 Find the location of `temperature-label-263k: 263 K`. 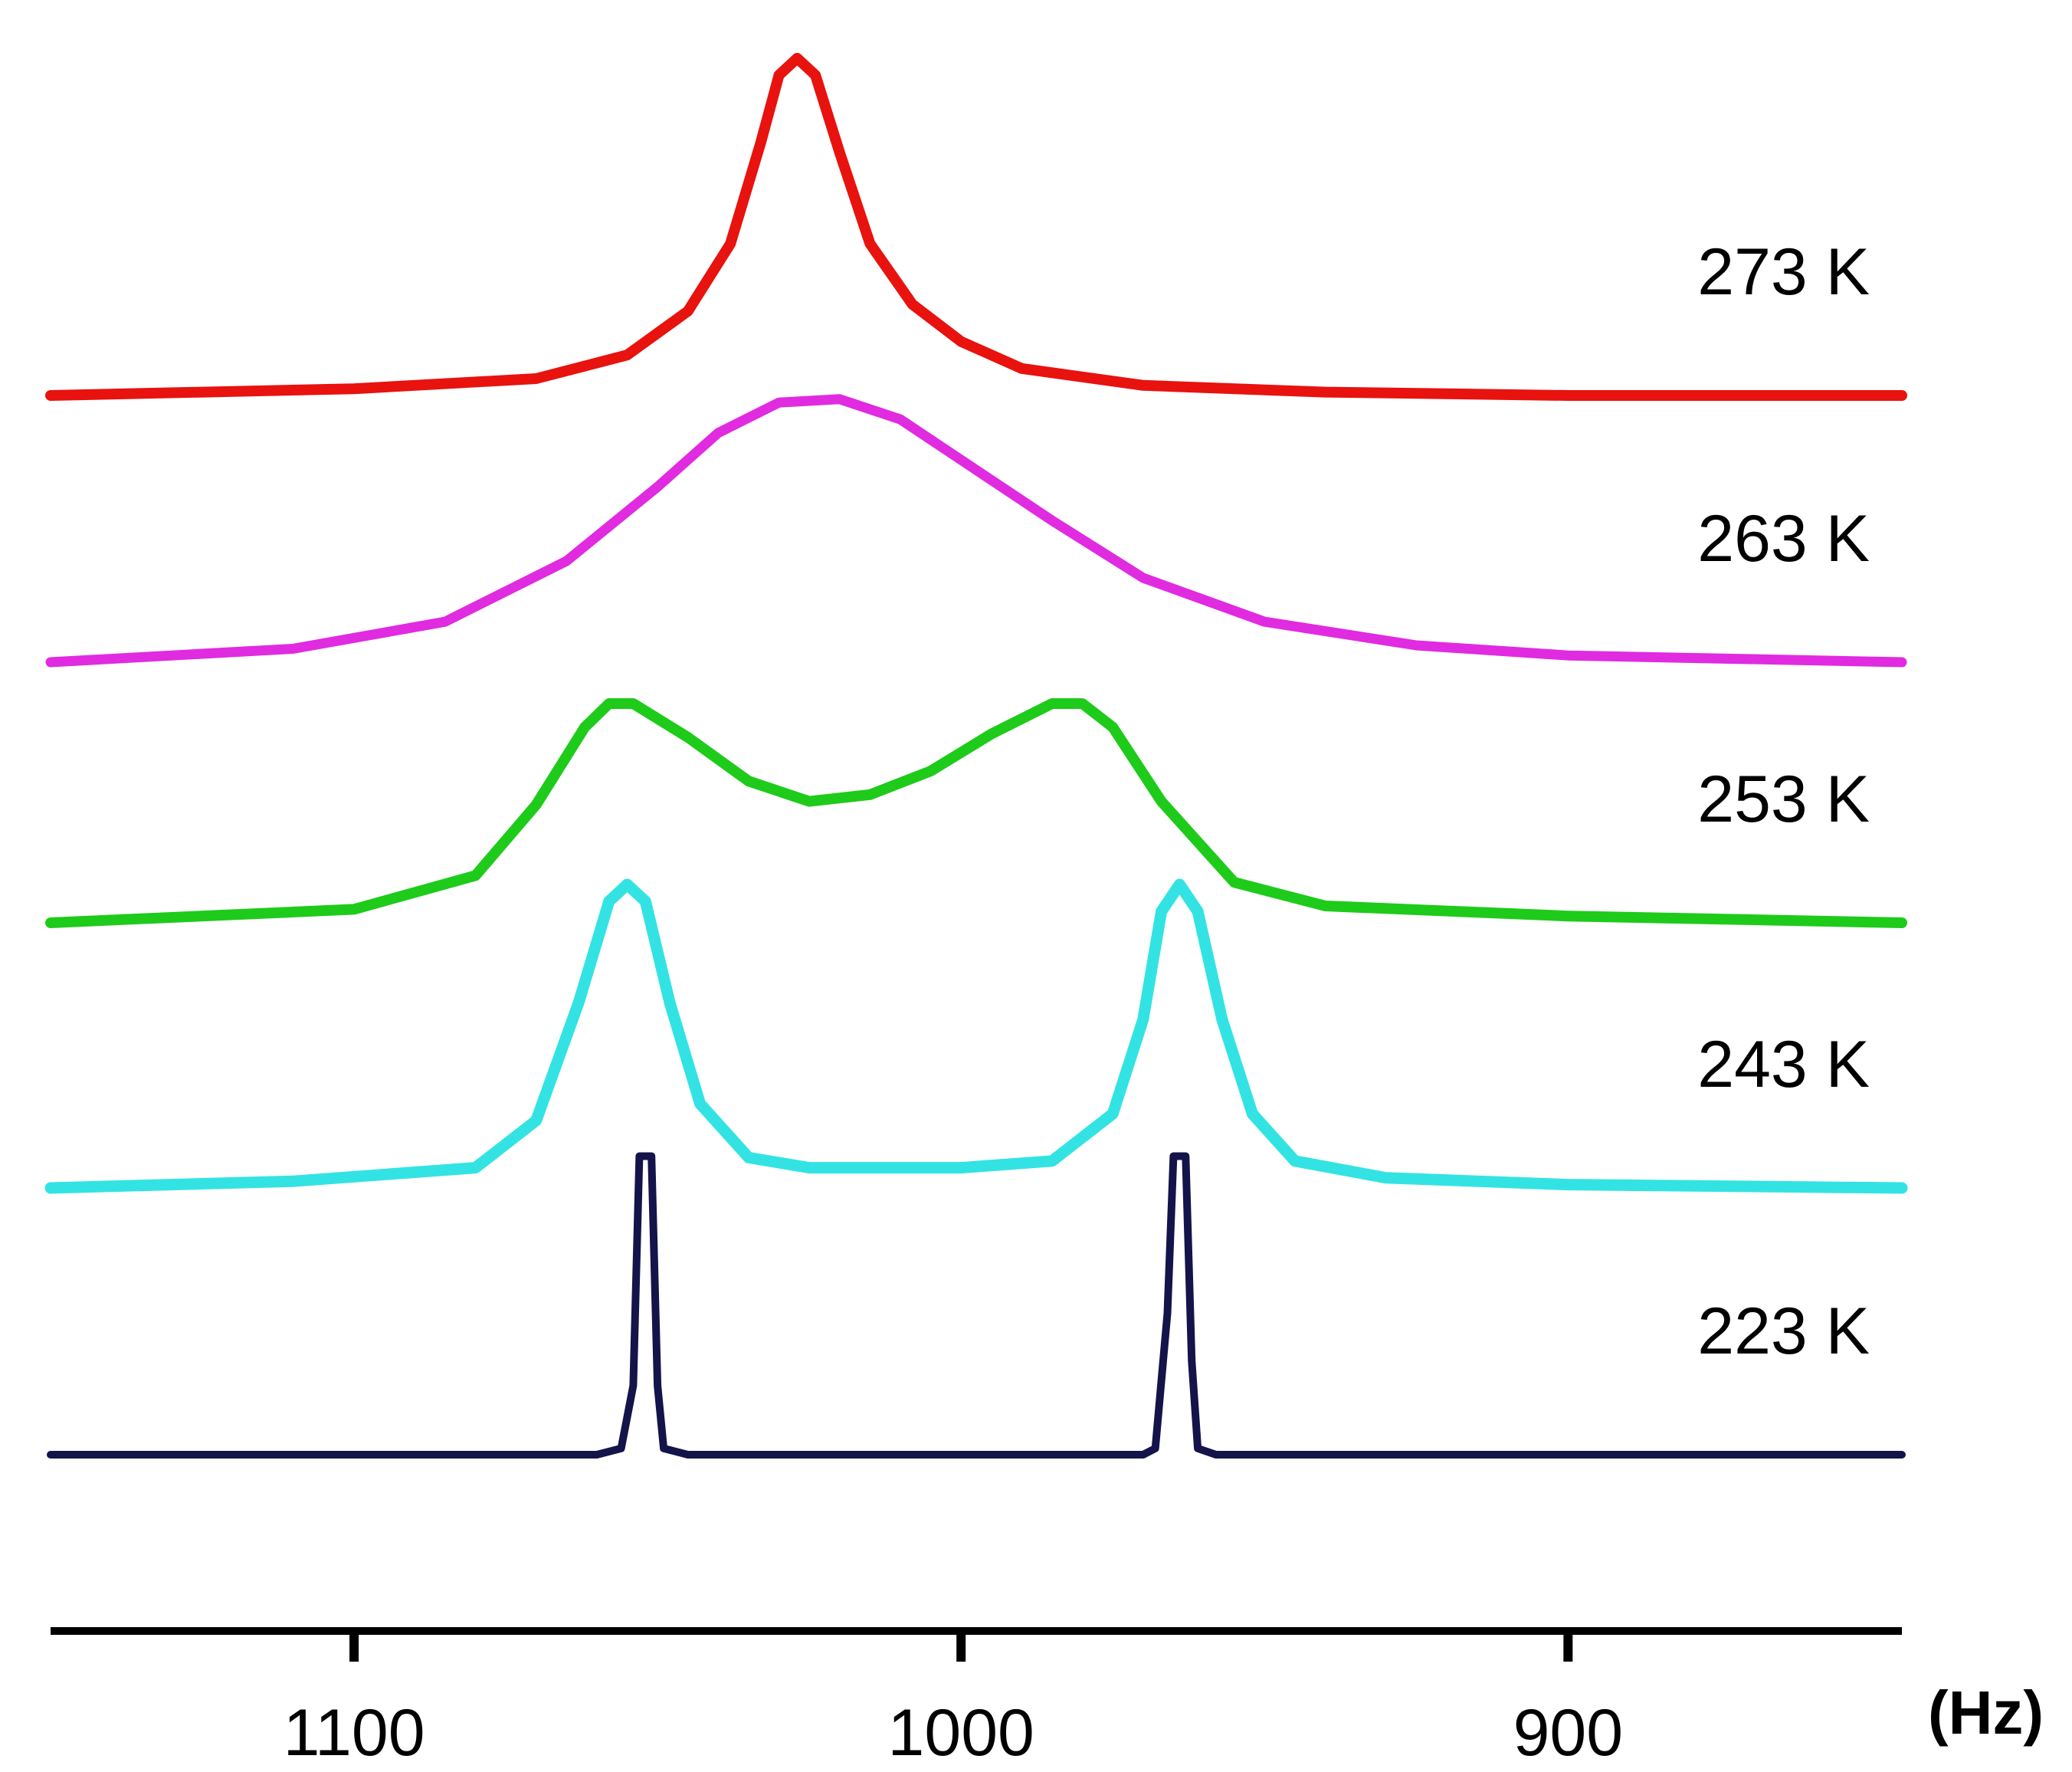

temperature-label-263k: 263 K is located at coordinates (1783, 539).